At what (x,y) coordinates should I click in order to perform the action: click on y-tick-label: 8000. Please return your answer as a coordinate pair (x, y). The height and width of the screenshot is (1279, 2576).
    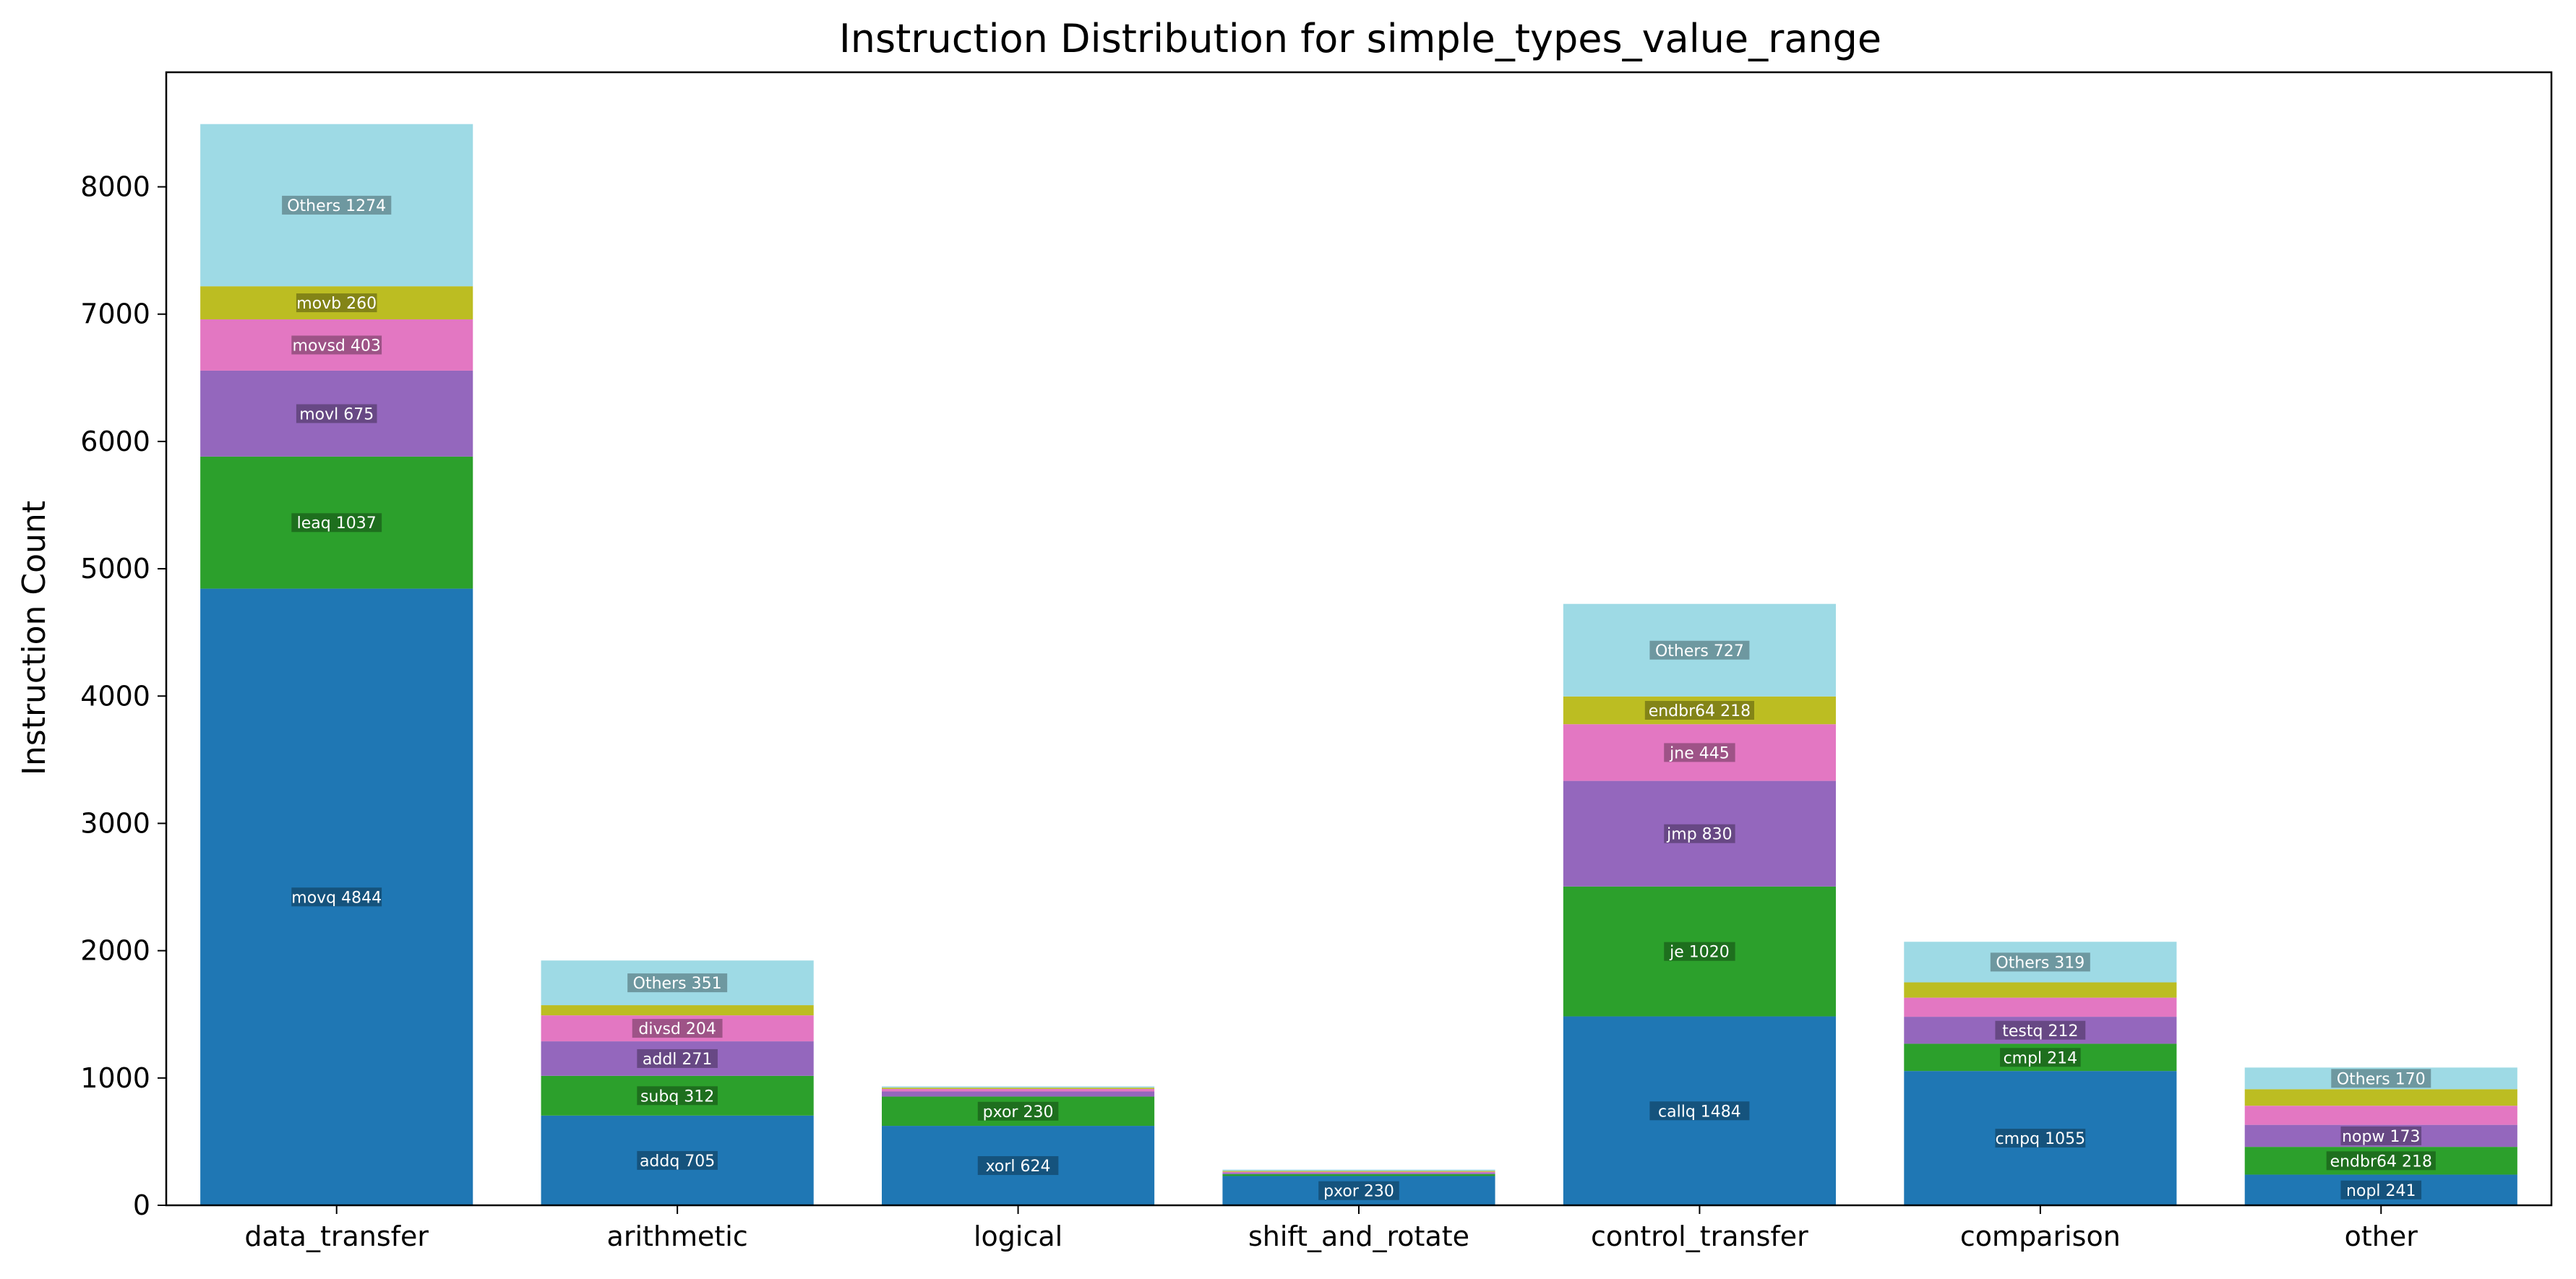
    Looking at the image, I should click on (115, 187).